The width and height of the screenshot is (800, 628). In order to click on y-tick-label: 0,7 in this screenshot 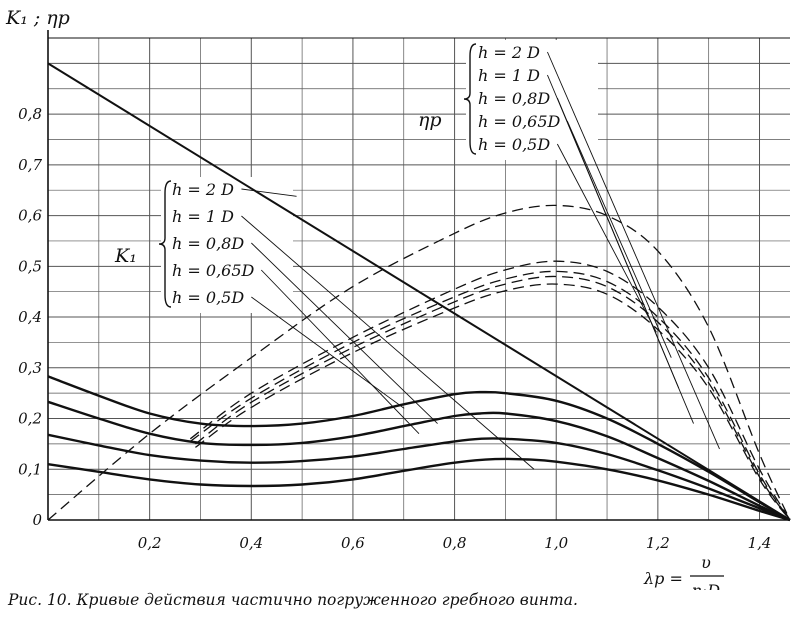, I will do `click(30, 165)`.